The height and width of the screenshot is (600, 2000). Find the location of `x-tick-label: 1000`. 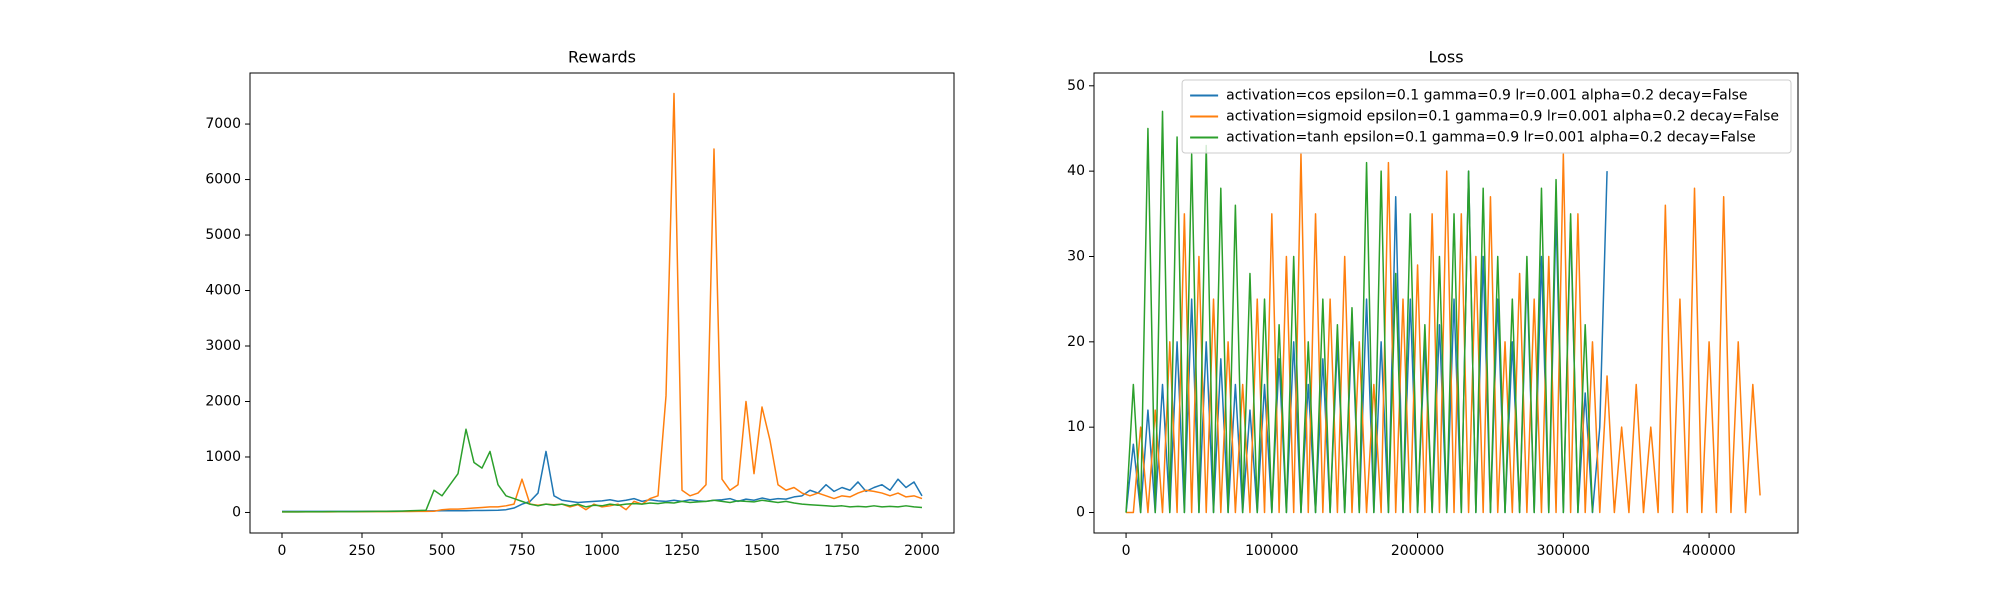

x-tick-label: 1000 is located at coordinates (602, 551).